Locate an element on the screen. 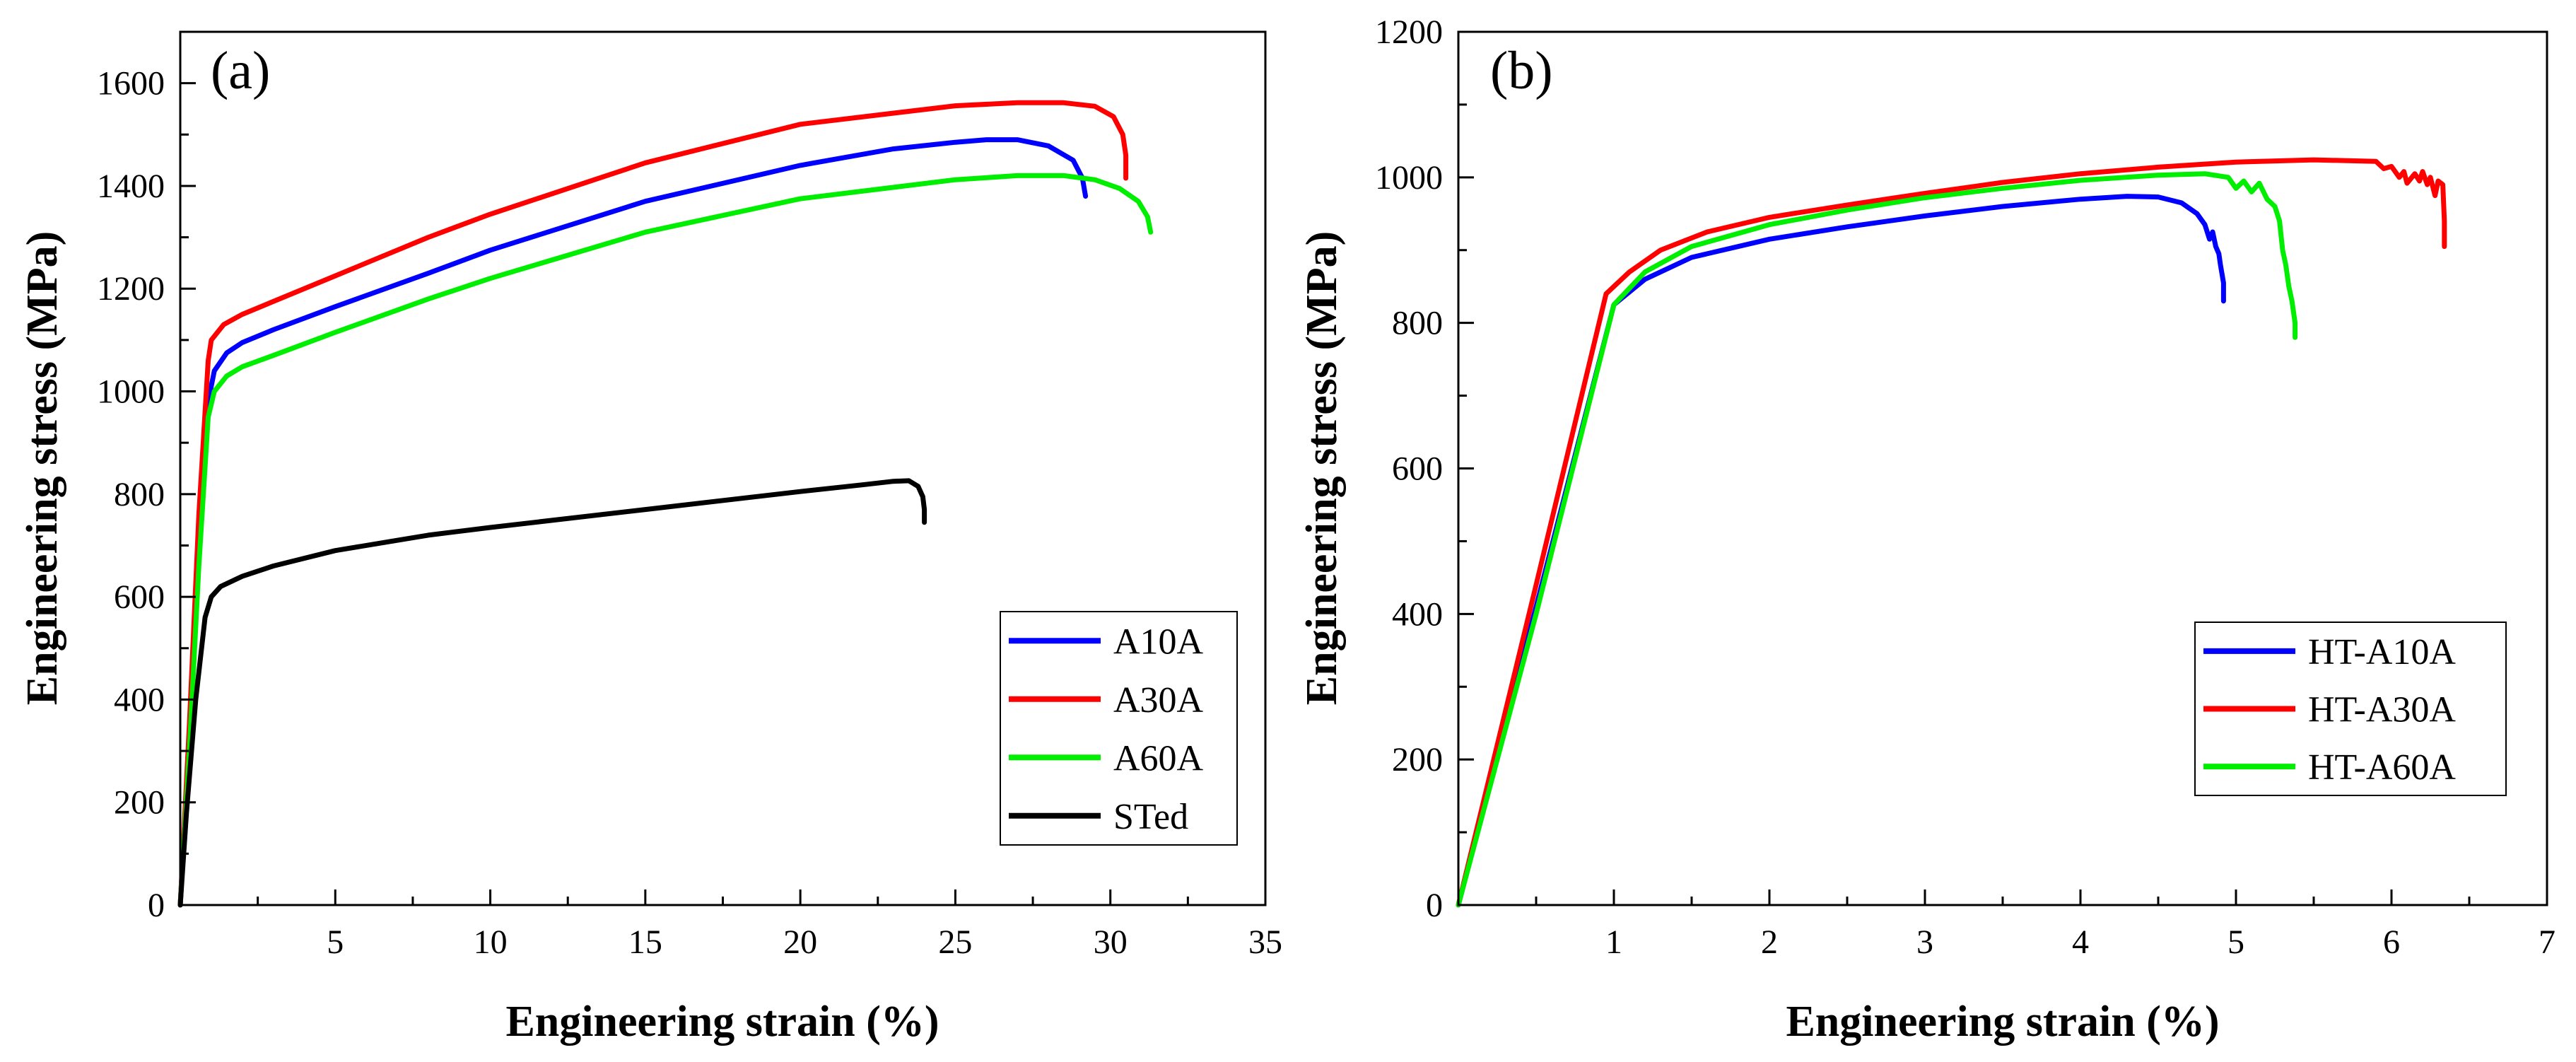 The image size is (2576, 1062). x-tick-label: 20 is located at coordinates (800, 942).